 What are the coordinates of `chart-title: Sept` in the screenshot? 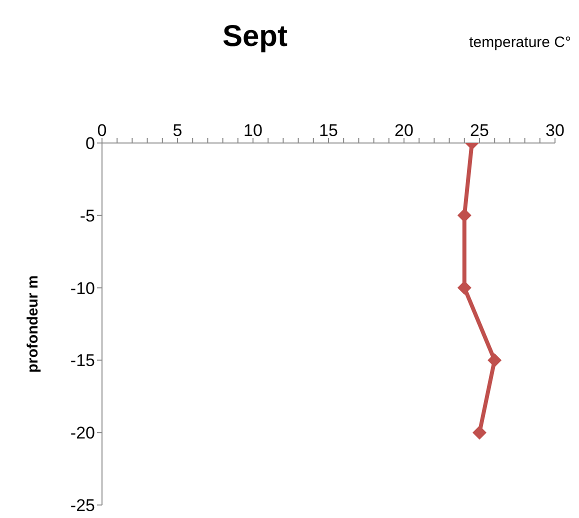 It's located at (255, 36).